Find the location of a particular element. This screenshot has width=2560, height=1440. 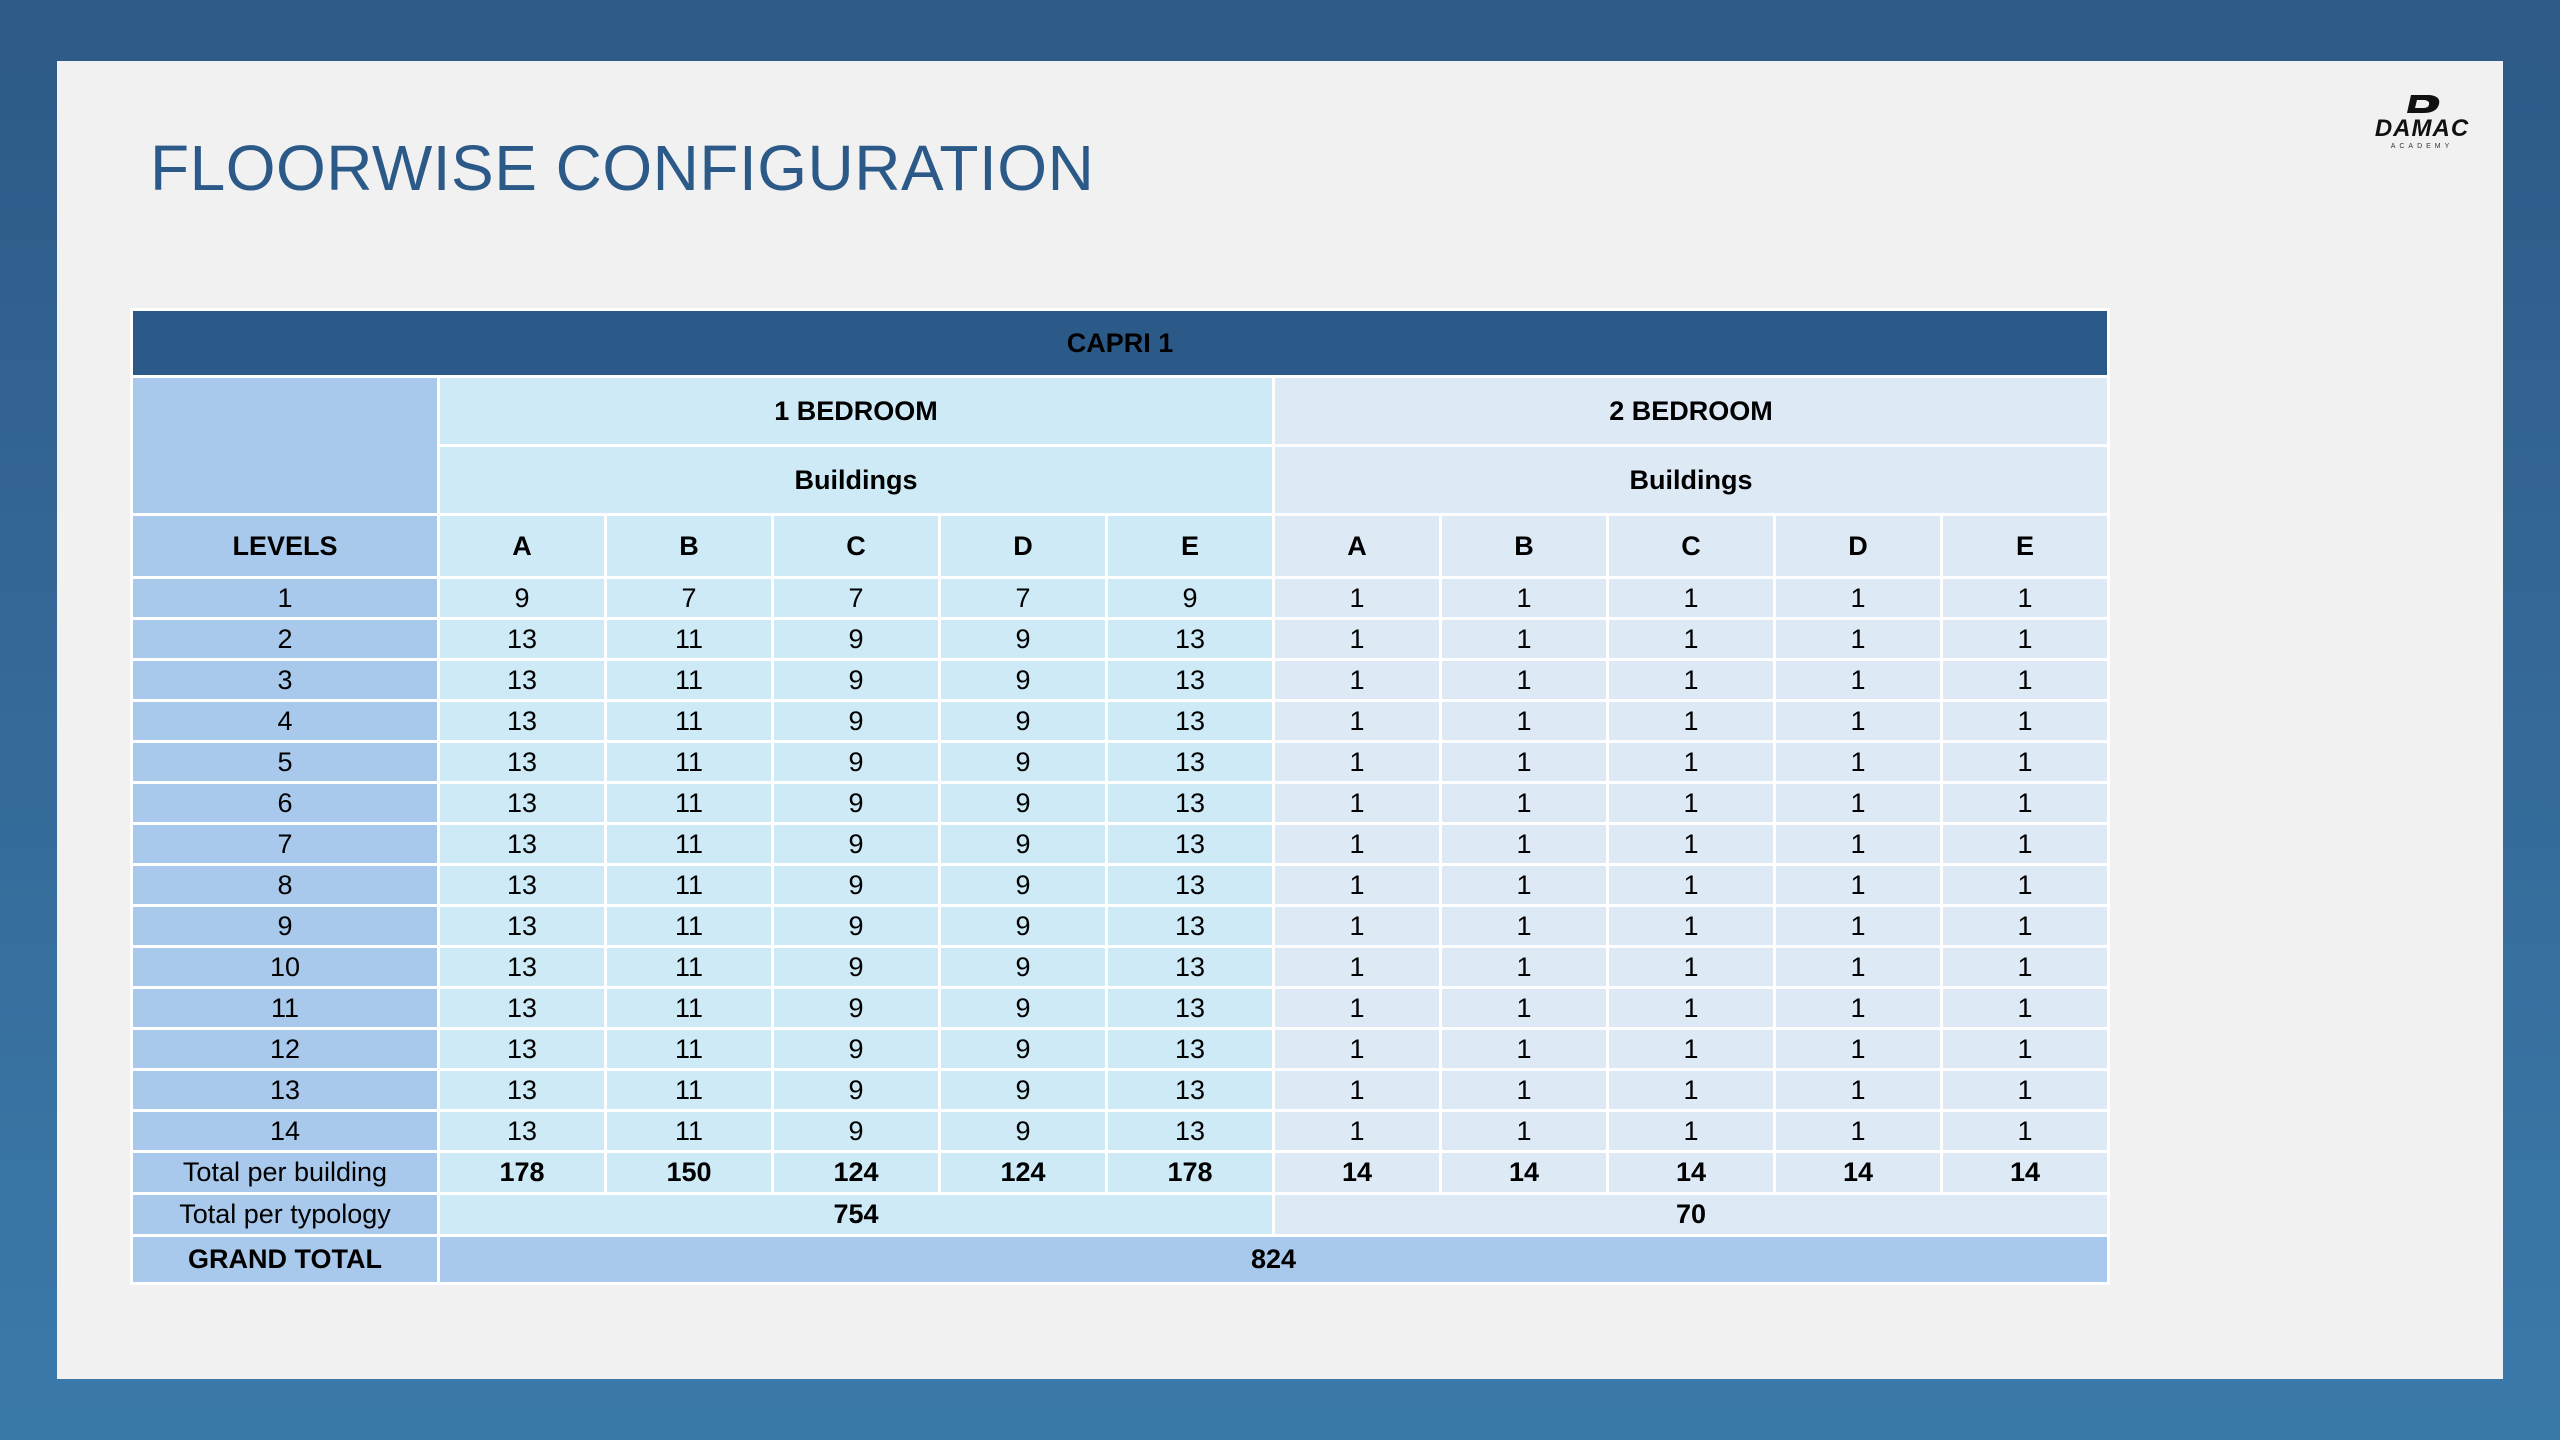

table-row: 6 13 11 9 9 13 1 1 1 1 1 is located at coordinates (1120, 803).